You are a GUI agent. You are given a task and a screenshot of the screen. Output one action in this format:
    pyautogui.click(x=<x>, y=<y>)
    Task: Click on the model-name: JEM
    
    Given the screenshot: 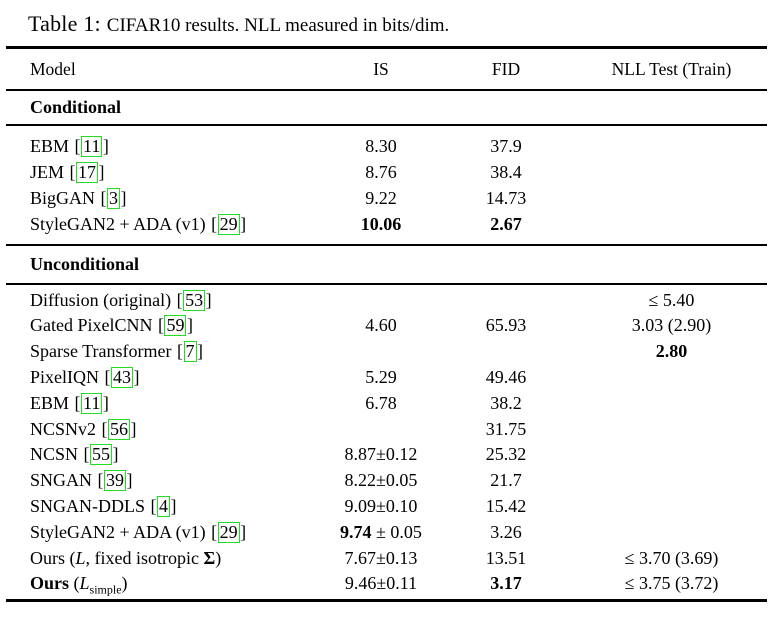 What is the action you would take?
    pyautogui.click(x=47, y=172)
    